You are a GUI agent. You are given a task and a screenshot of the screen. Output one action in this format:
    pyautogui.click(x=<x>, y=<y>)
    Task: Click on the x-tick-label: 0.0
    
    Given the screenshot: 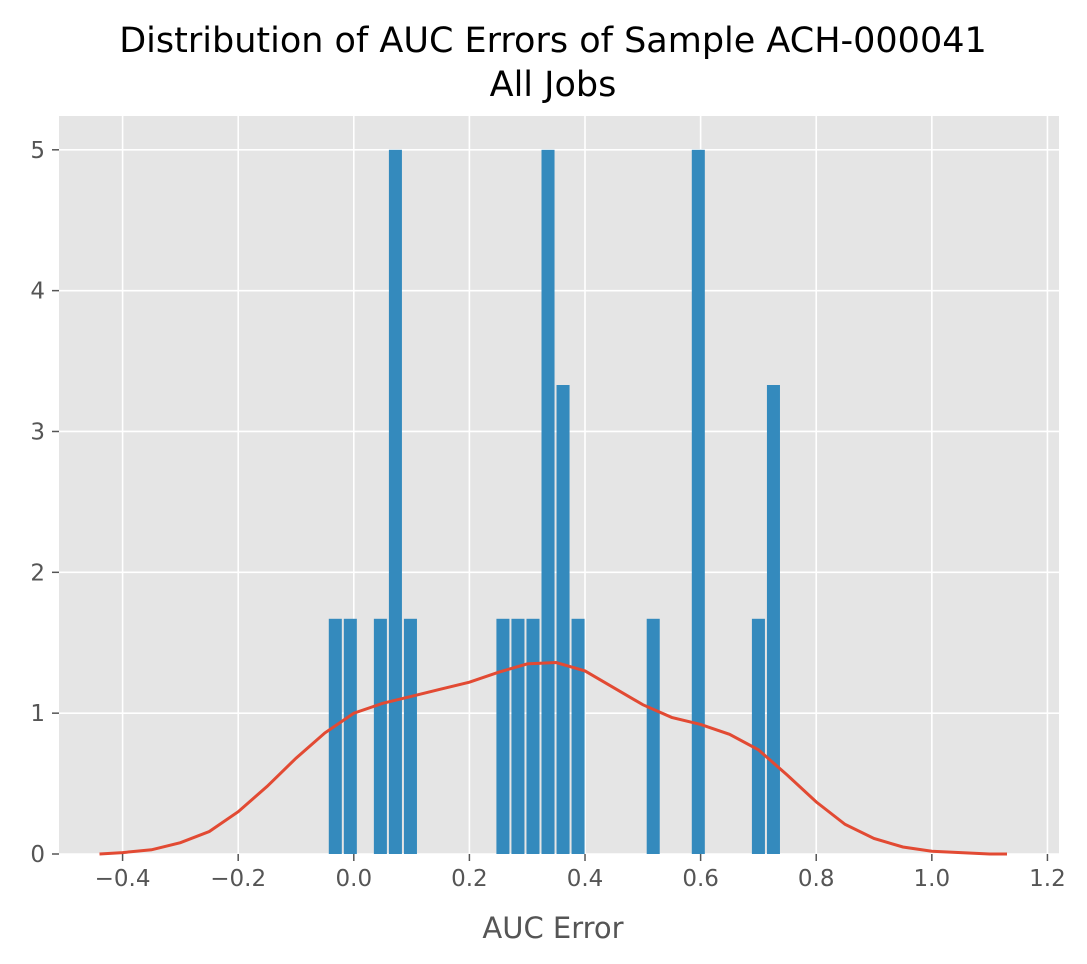 What is the action you would take?
    pyautogui.click(x=354, y=879)
    